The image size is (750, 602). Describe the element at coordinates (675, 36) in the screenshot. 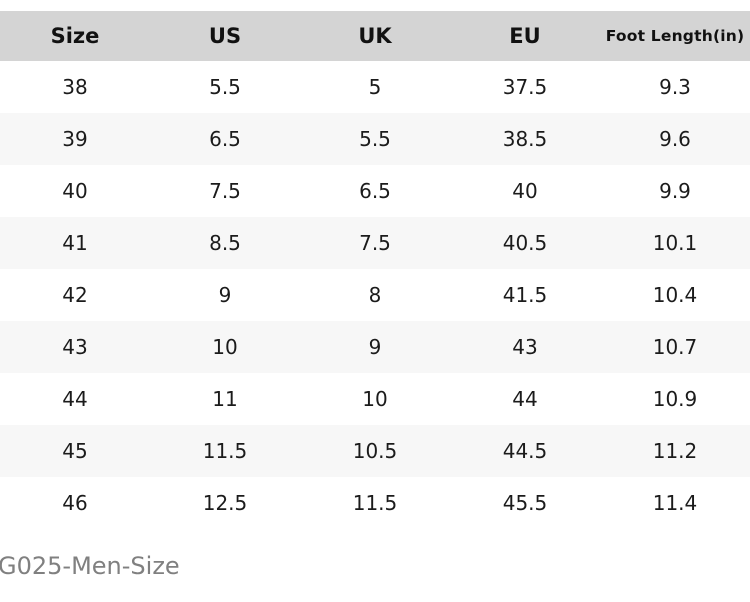

I see `header-foot-length: Foot Length(in)` at that location.